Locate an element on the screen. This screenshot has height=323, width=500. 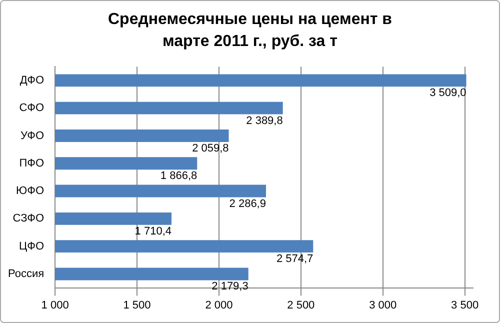
x-tick-label: 2 500 is located at coordinates (301, 305).